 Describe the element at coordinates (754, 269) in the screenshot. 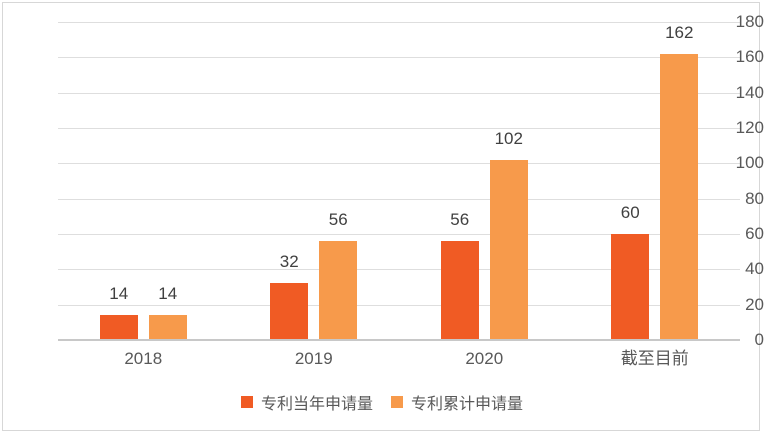

I see `y-tick-label: 40` at that location.